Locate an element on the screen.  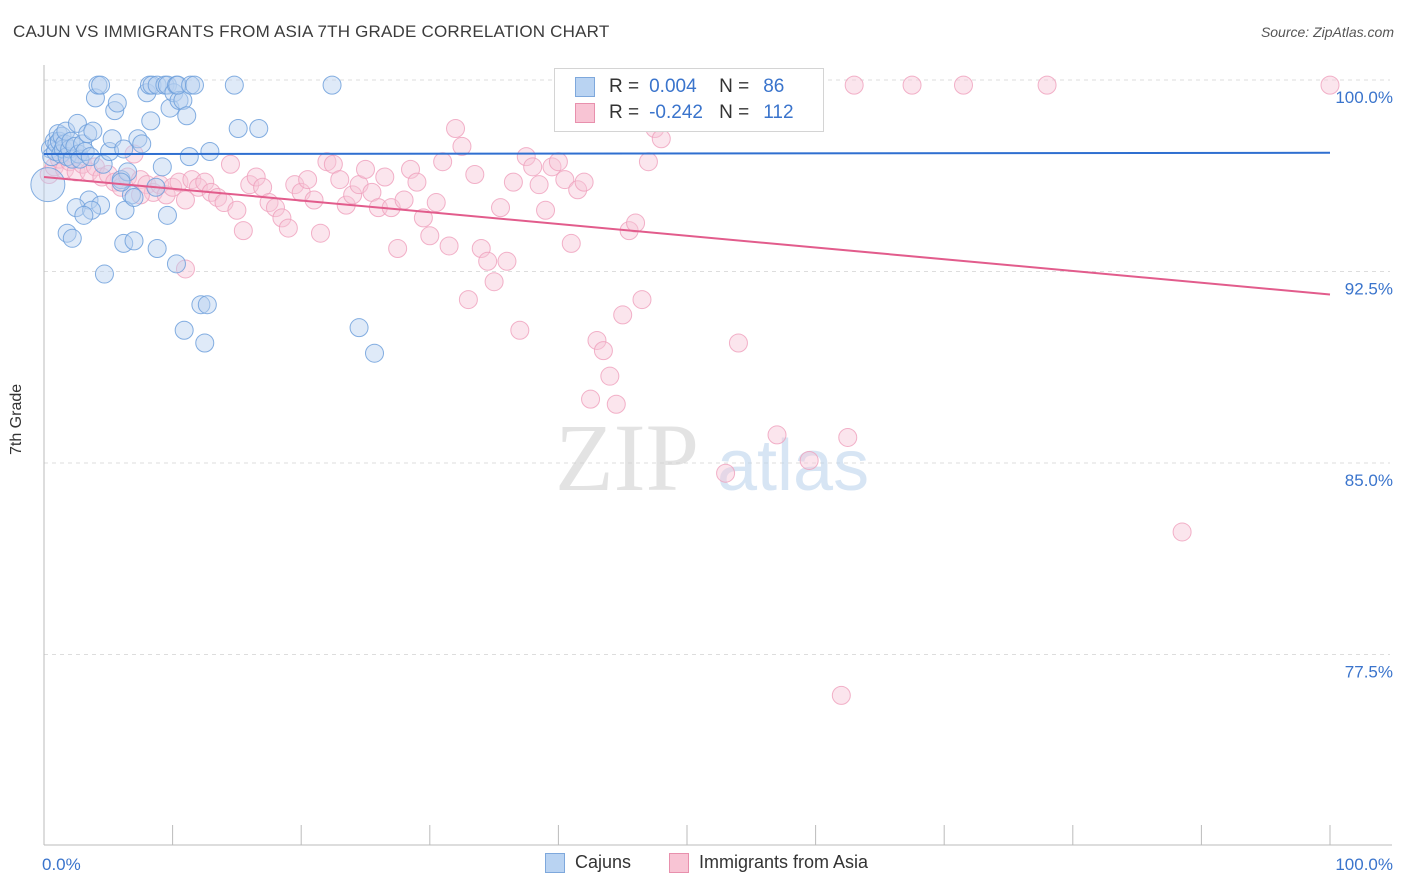
asia-legend-label: Immigrants from Asia is located at coordinates (784, 862).